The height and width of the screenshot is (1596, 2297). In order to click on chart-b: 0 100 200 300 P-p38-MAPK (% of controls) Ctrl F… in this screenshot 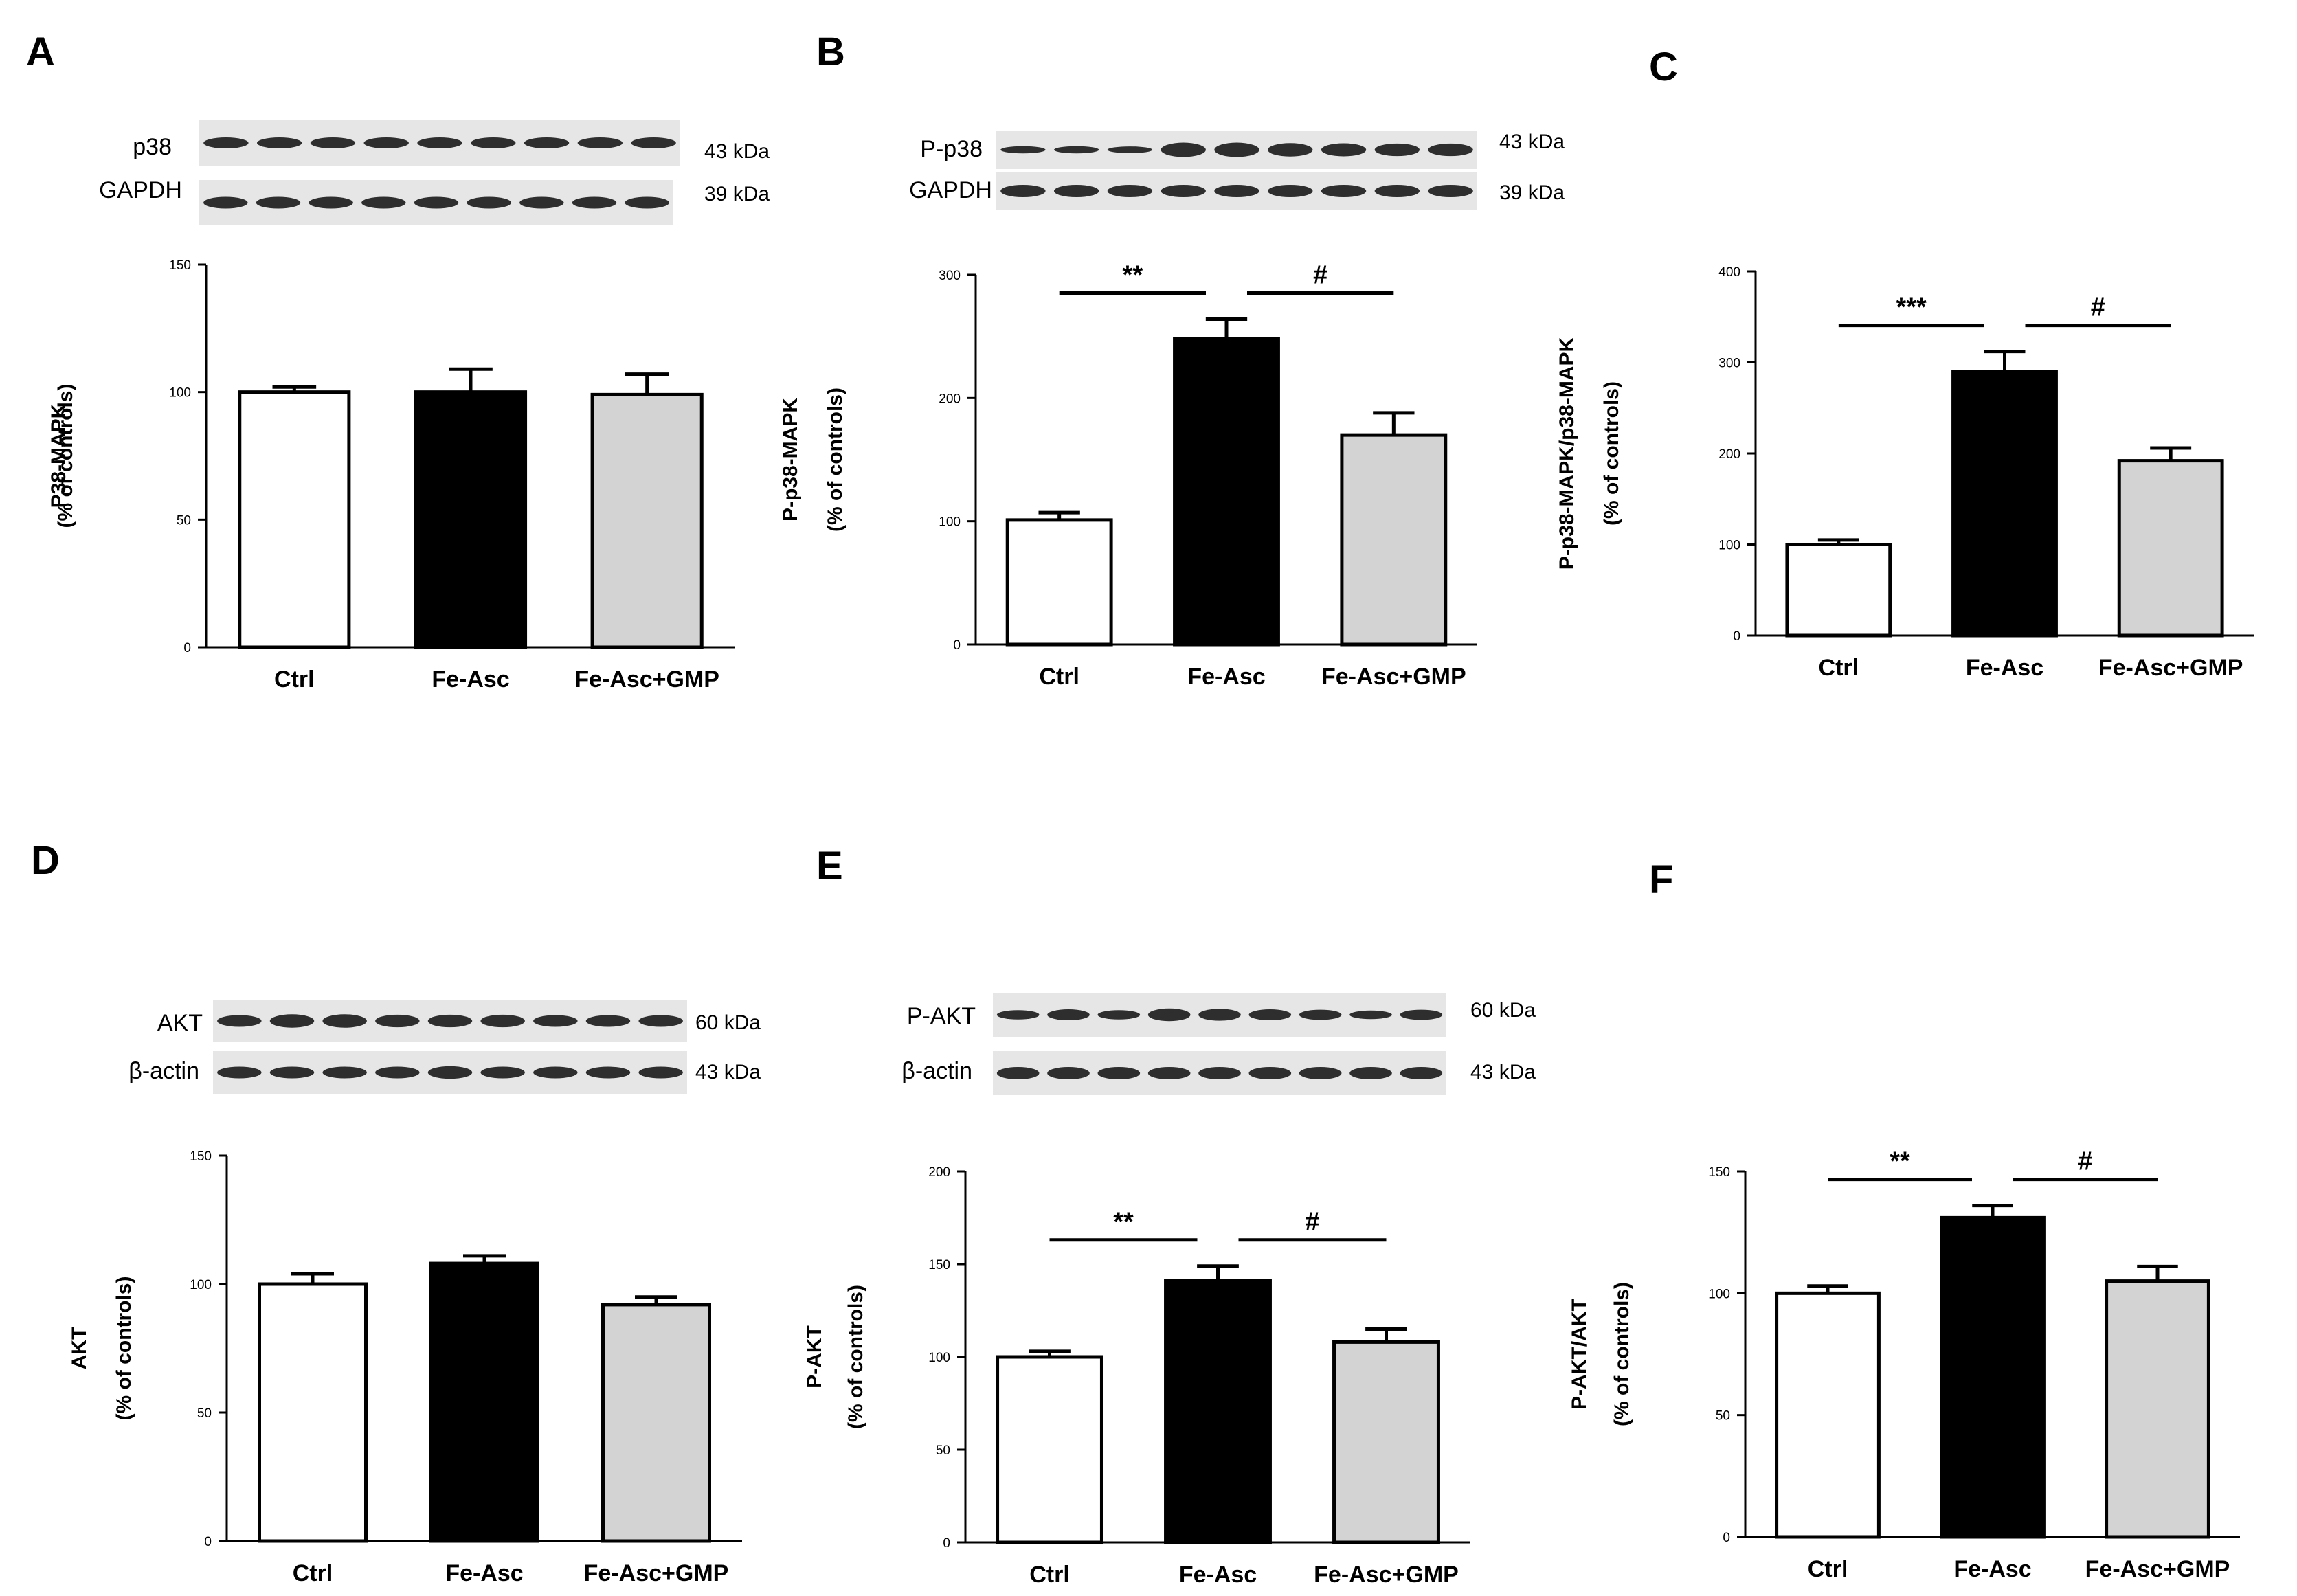, I will do `click(1128, 476)`.